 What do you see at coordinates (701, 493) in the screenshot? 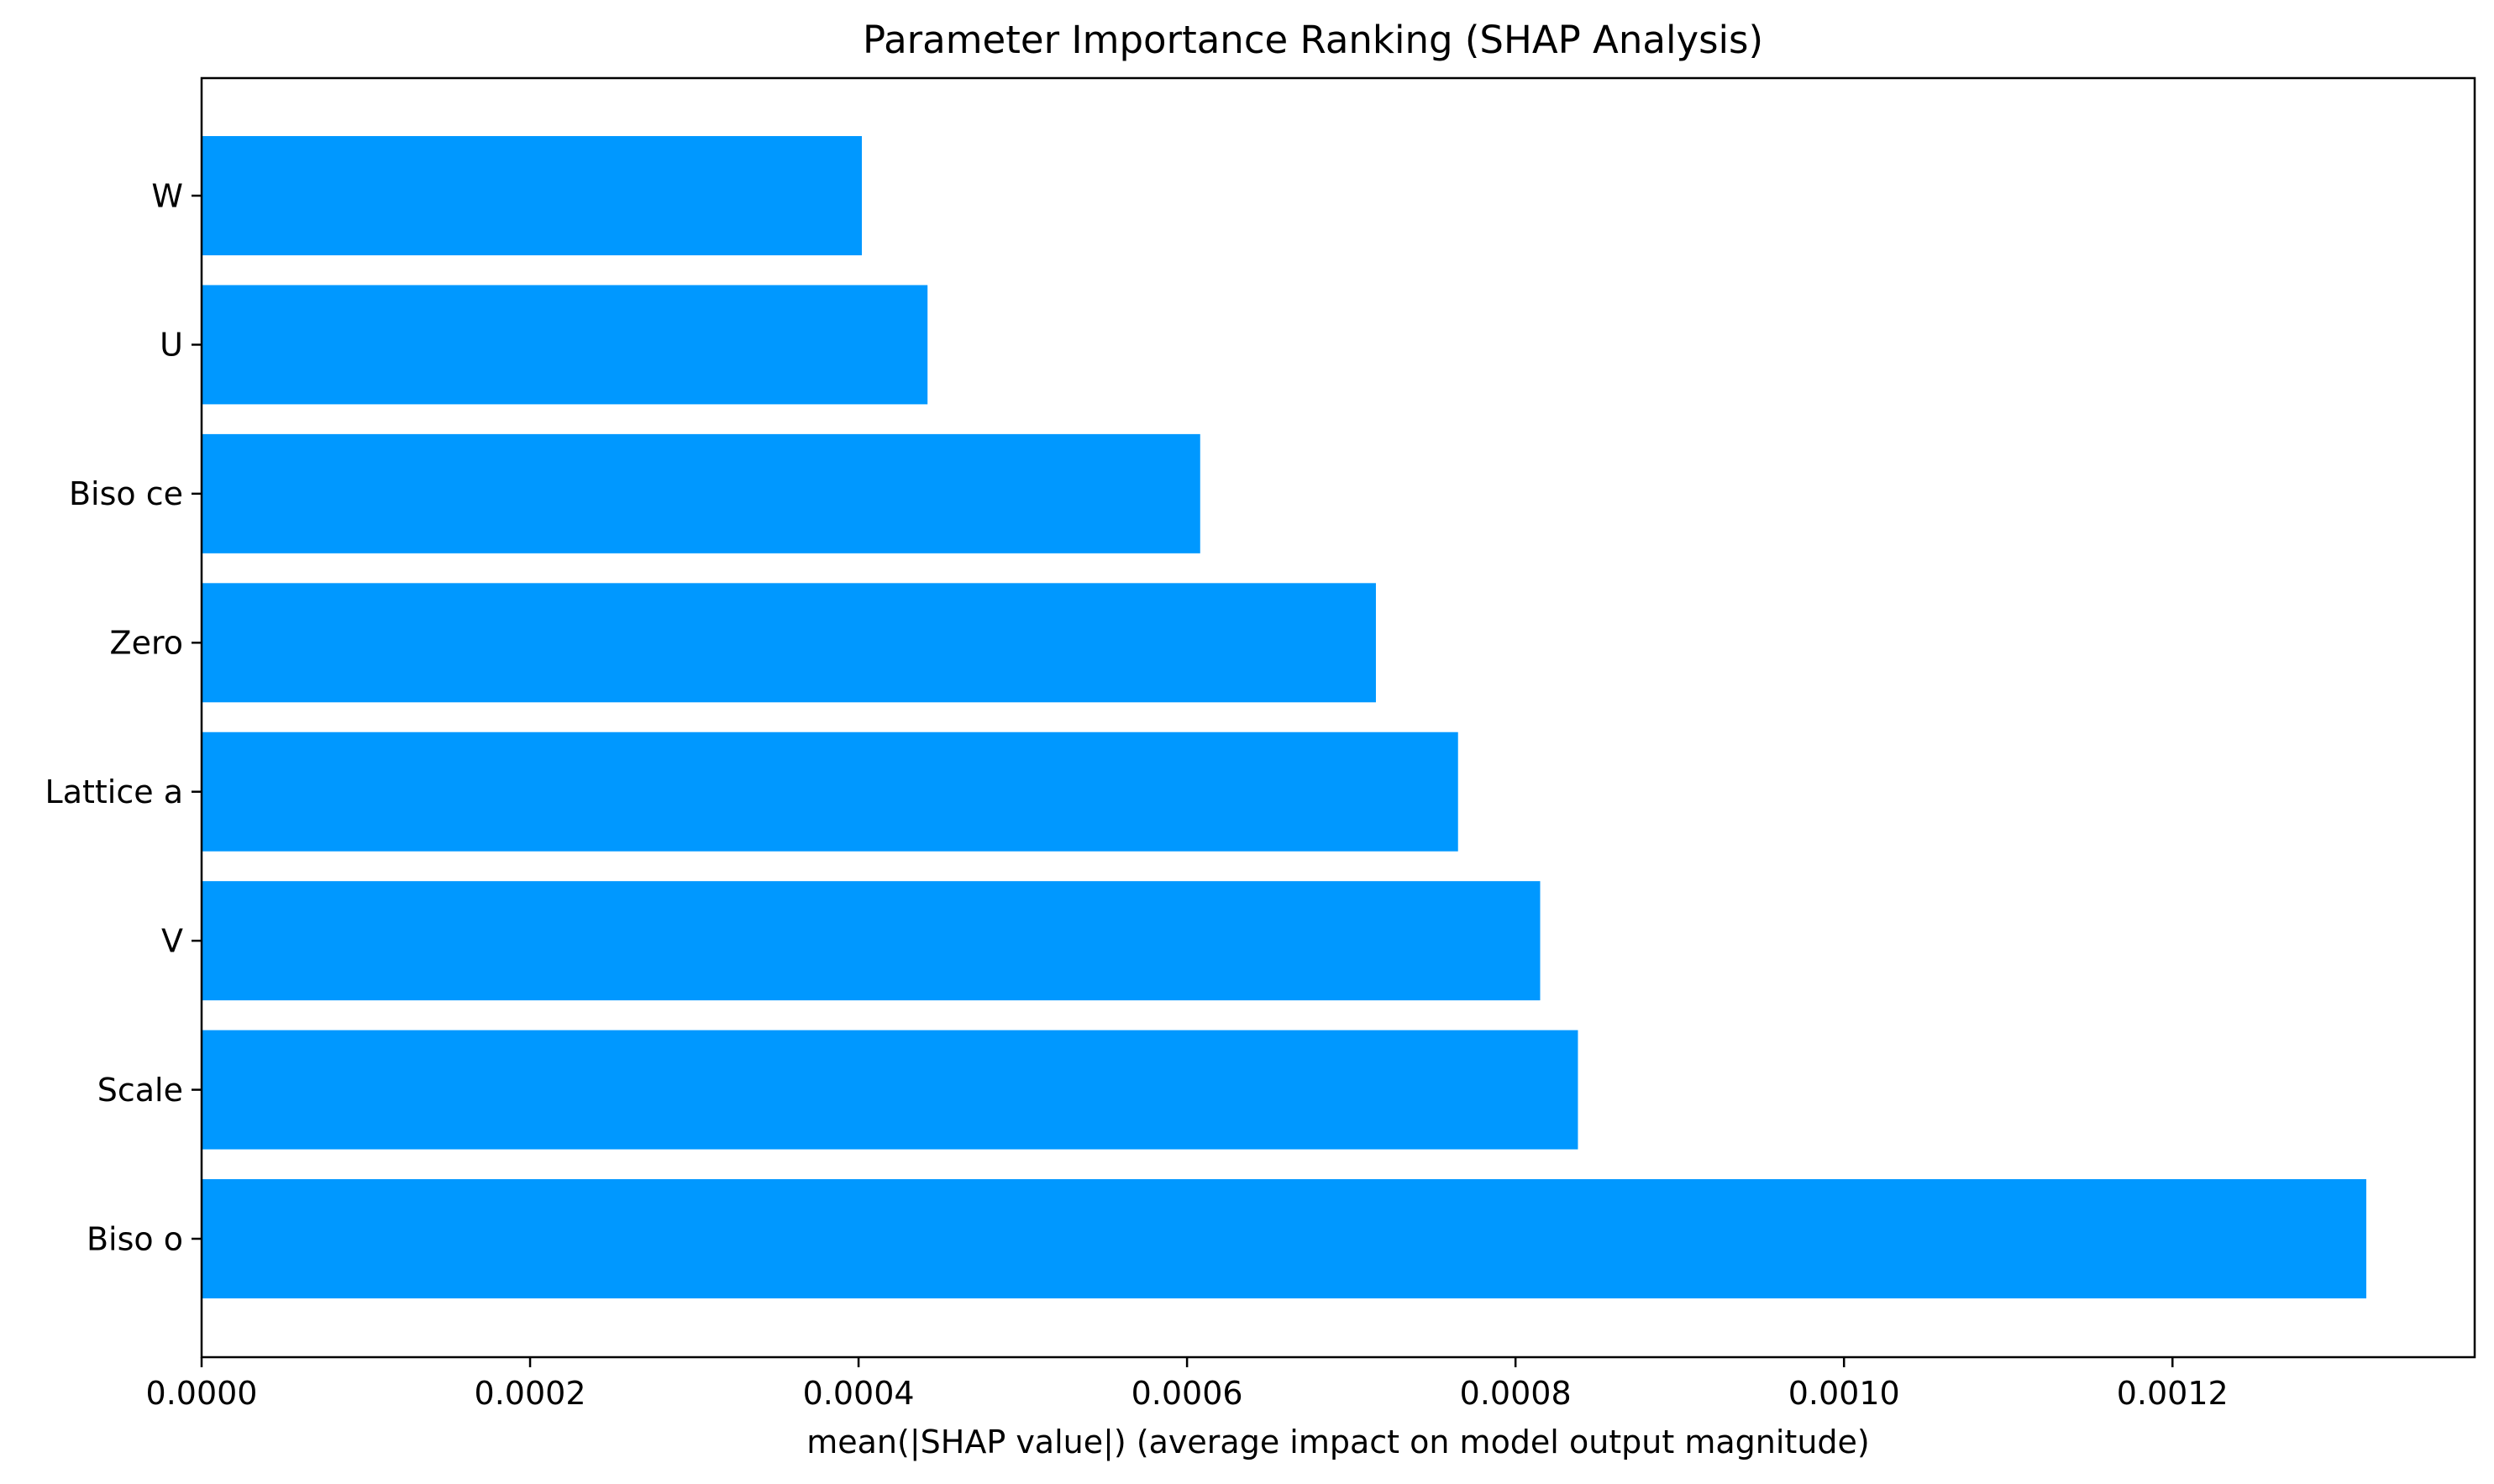
I see `bar-biso-ce` at bounding box center [701, 493].